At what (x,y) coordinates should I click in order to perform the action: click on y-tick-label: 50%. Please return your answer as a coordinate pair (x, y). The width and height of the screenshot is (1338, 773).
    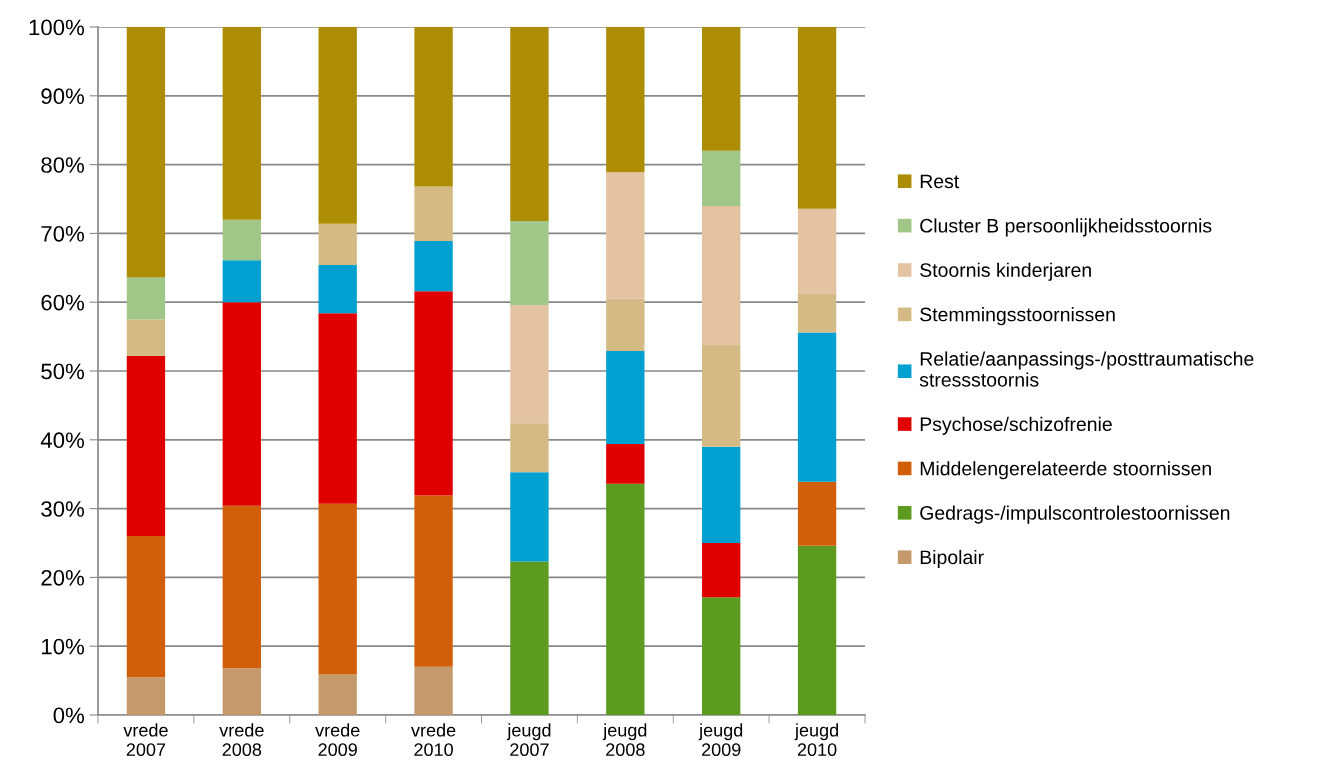
    Looking at the image, I should click on (63, 371).